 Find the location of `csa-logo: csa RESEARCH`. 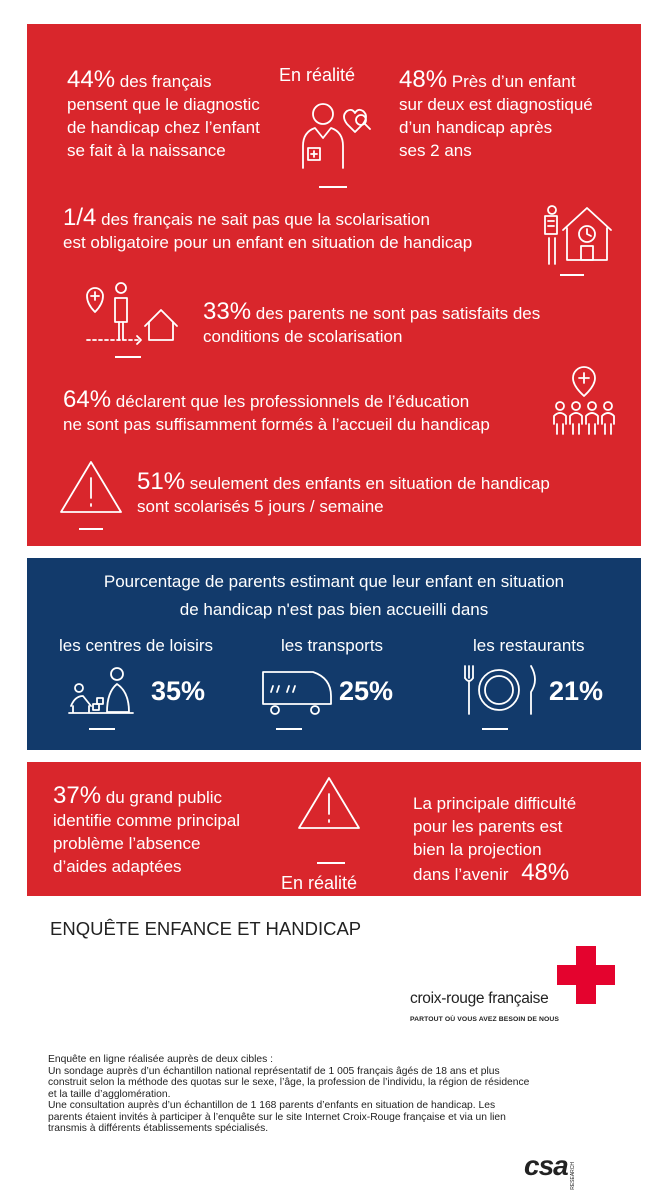

csa-logo: csa RESEARCH is located at coordinates (550, 1170).